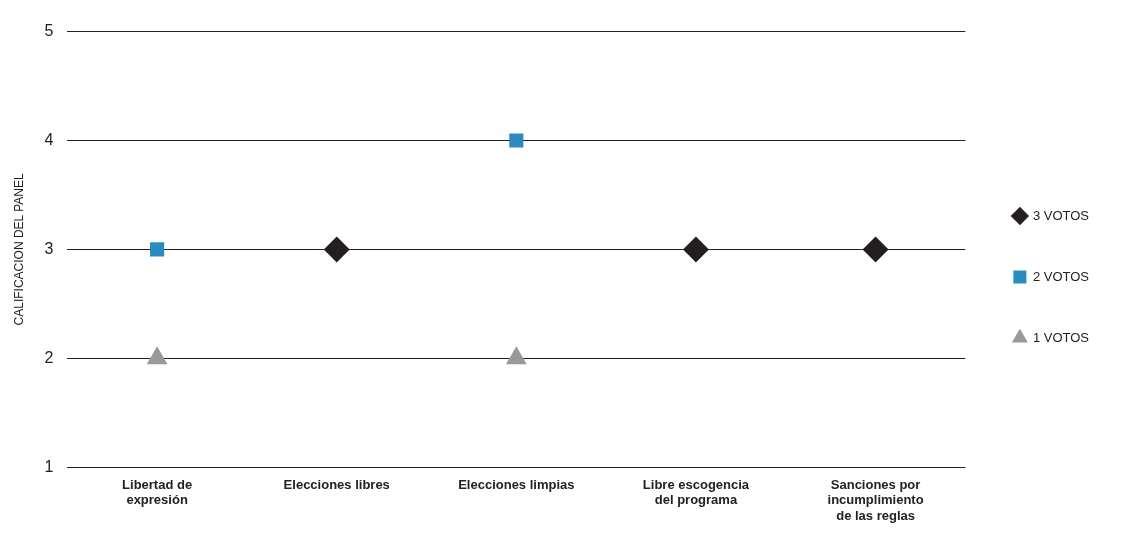 Image resolution: width=1127 pixels, height=542 pixels. Describe the element at coordinates (1061, 276) in the screenshot. I see `legend-label: 2 VOTOS` at that location.